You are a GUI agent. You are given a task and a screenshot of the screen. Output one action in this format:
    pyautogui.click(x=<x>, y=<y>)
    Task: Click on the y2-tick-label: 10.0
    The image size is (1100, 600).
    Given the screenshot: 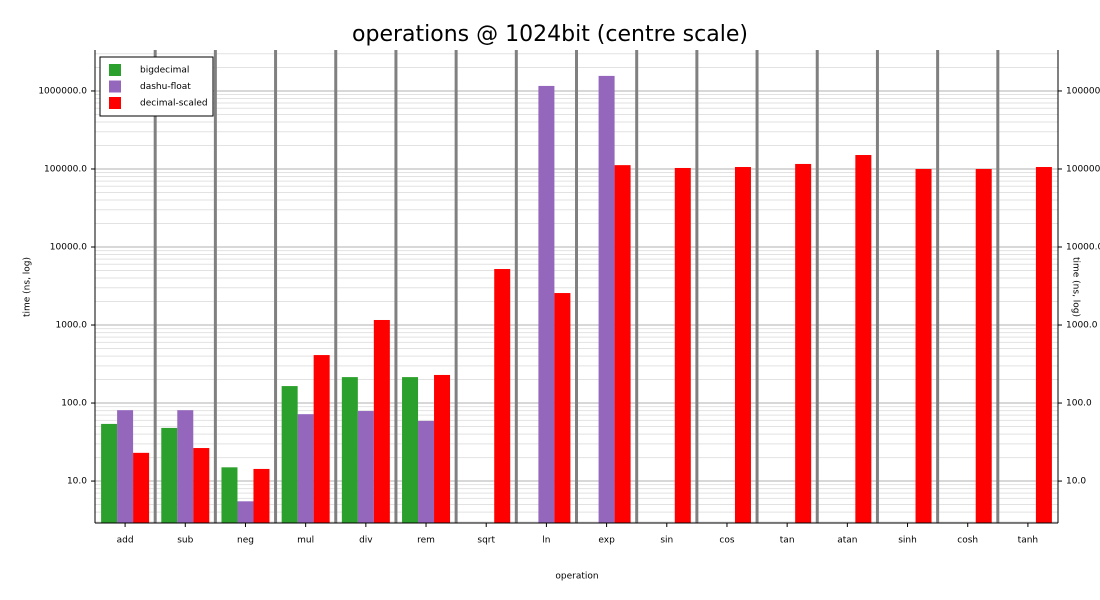 What is the action you would take?
    pyautogui.click(x=1076, y=482)
    